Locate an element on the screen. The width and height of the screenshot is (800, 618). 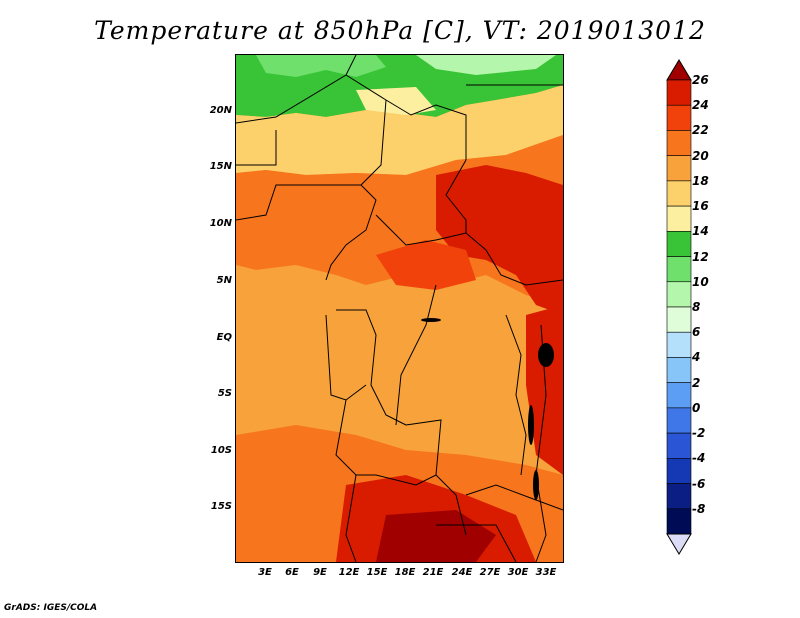
colorbar-tick-label: -4 is located at coordinates (699, 458).